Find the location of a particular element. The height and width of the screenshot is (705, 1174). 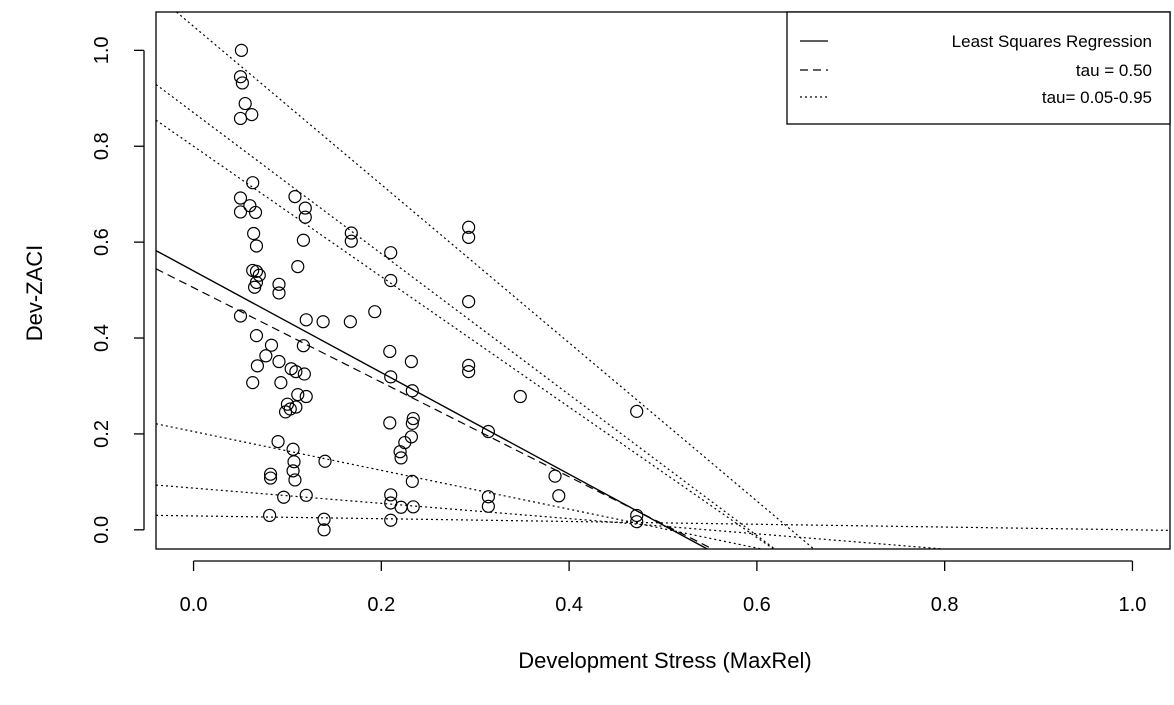

x-axis: 0.0 0.2 0.4 0.6 0.8 1.0 is located at coordinates (663, 588).